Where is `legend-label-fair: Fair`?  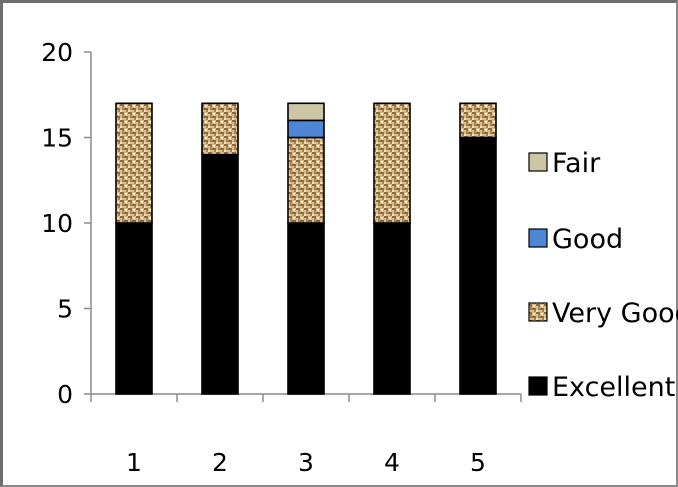
legend-label-fair: Fair is located at coordinates (576, 163).